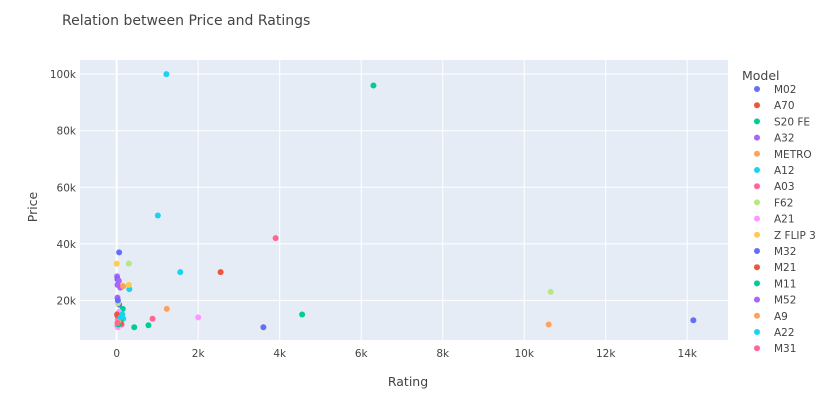  I want to click on y-tick-label: 80k, so click(67, 132).